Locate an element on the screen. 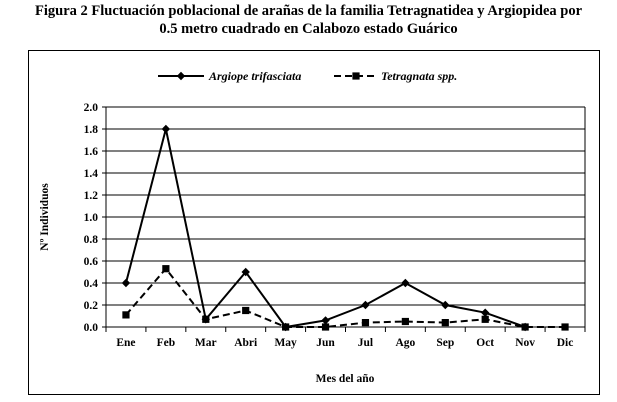 The image size is (617, 402). y-tick-label: 0.6 is located at coordinates (91, 262).